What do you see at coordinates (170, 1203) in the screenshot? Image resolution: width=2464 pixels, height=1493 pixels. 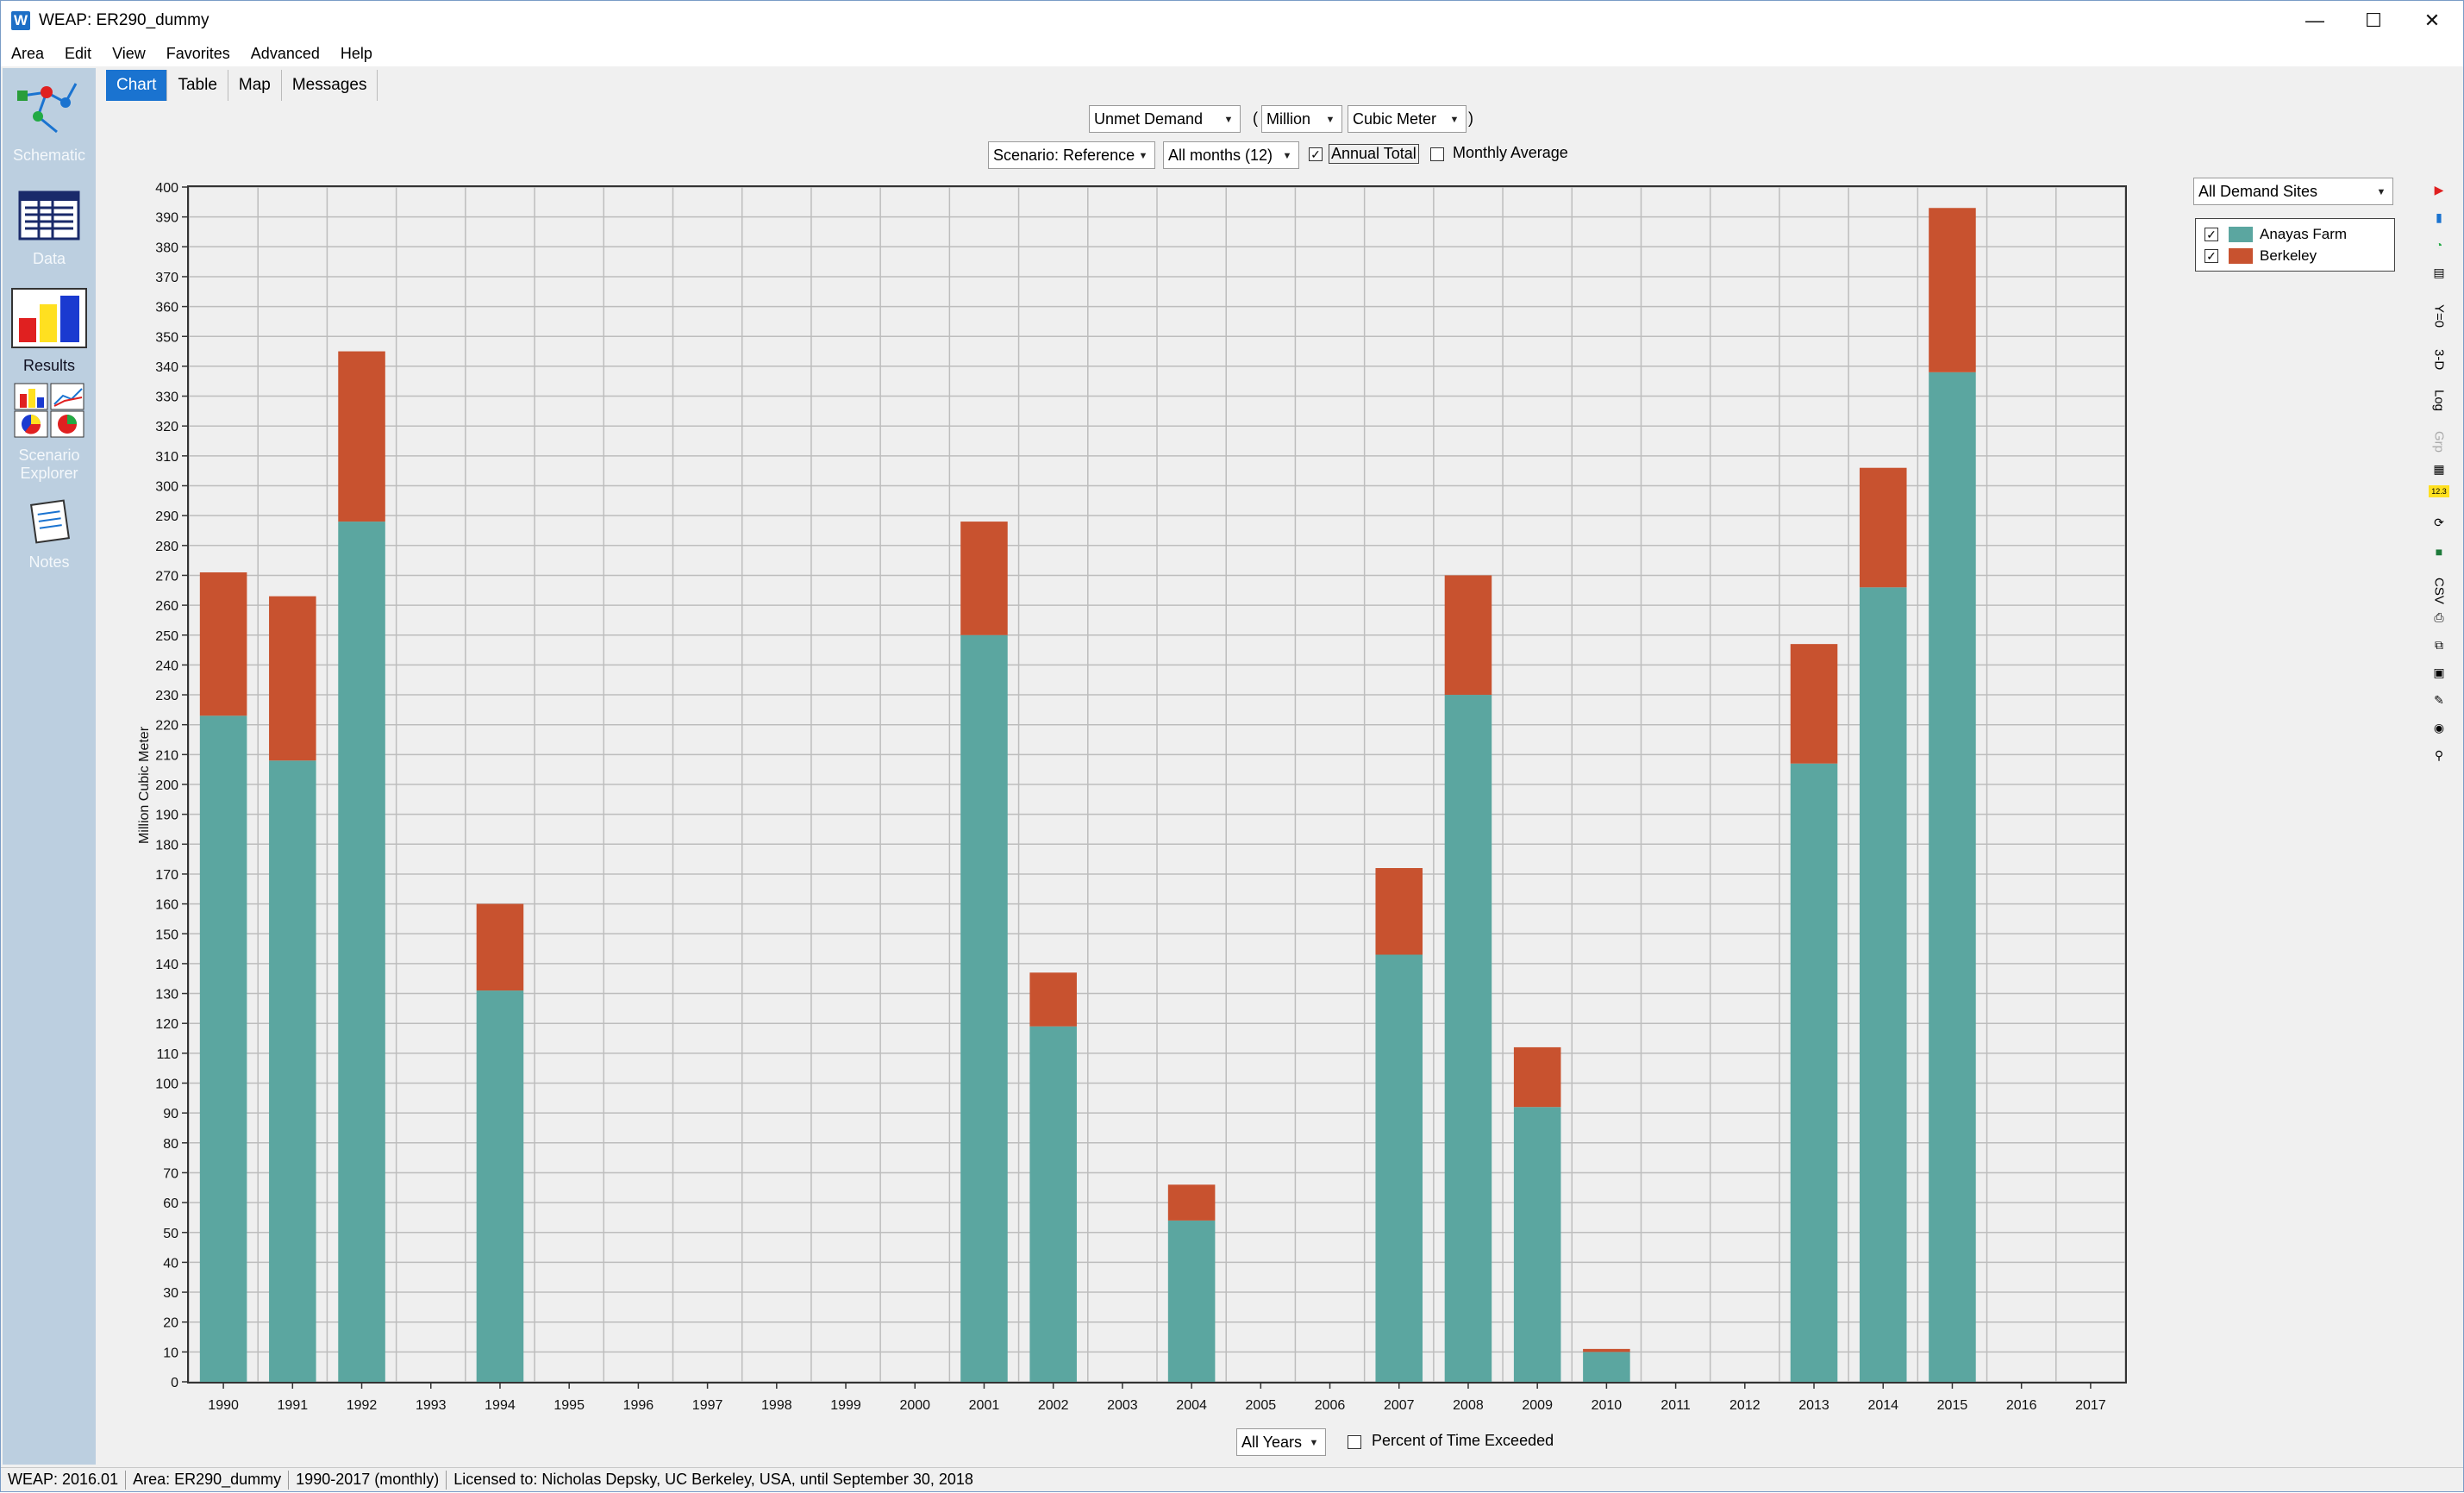 I see `y-tick-label: 60` at bounding box center [170, 1203].